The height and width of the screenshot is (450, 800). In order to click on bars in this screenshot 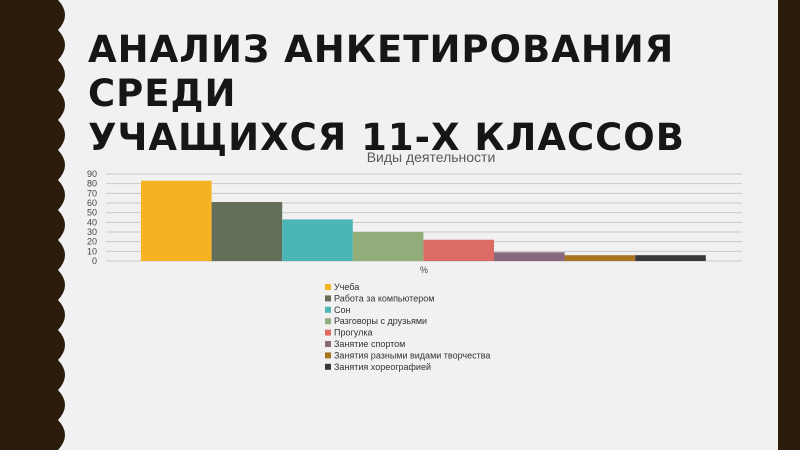, I will do `click(423, 220)`.